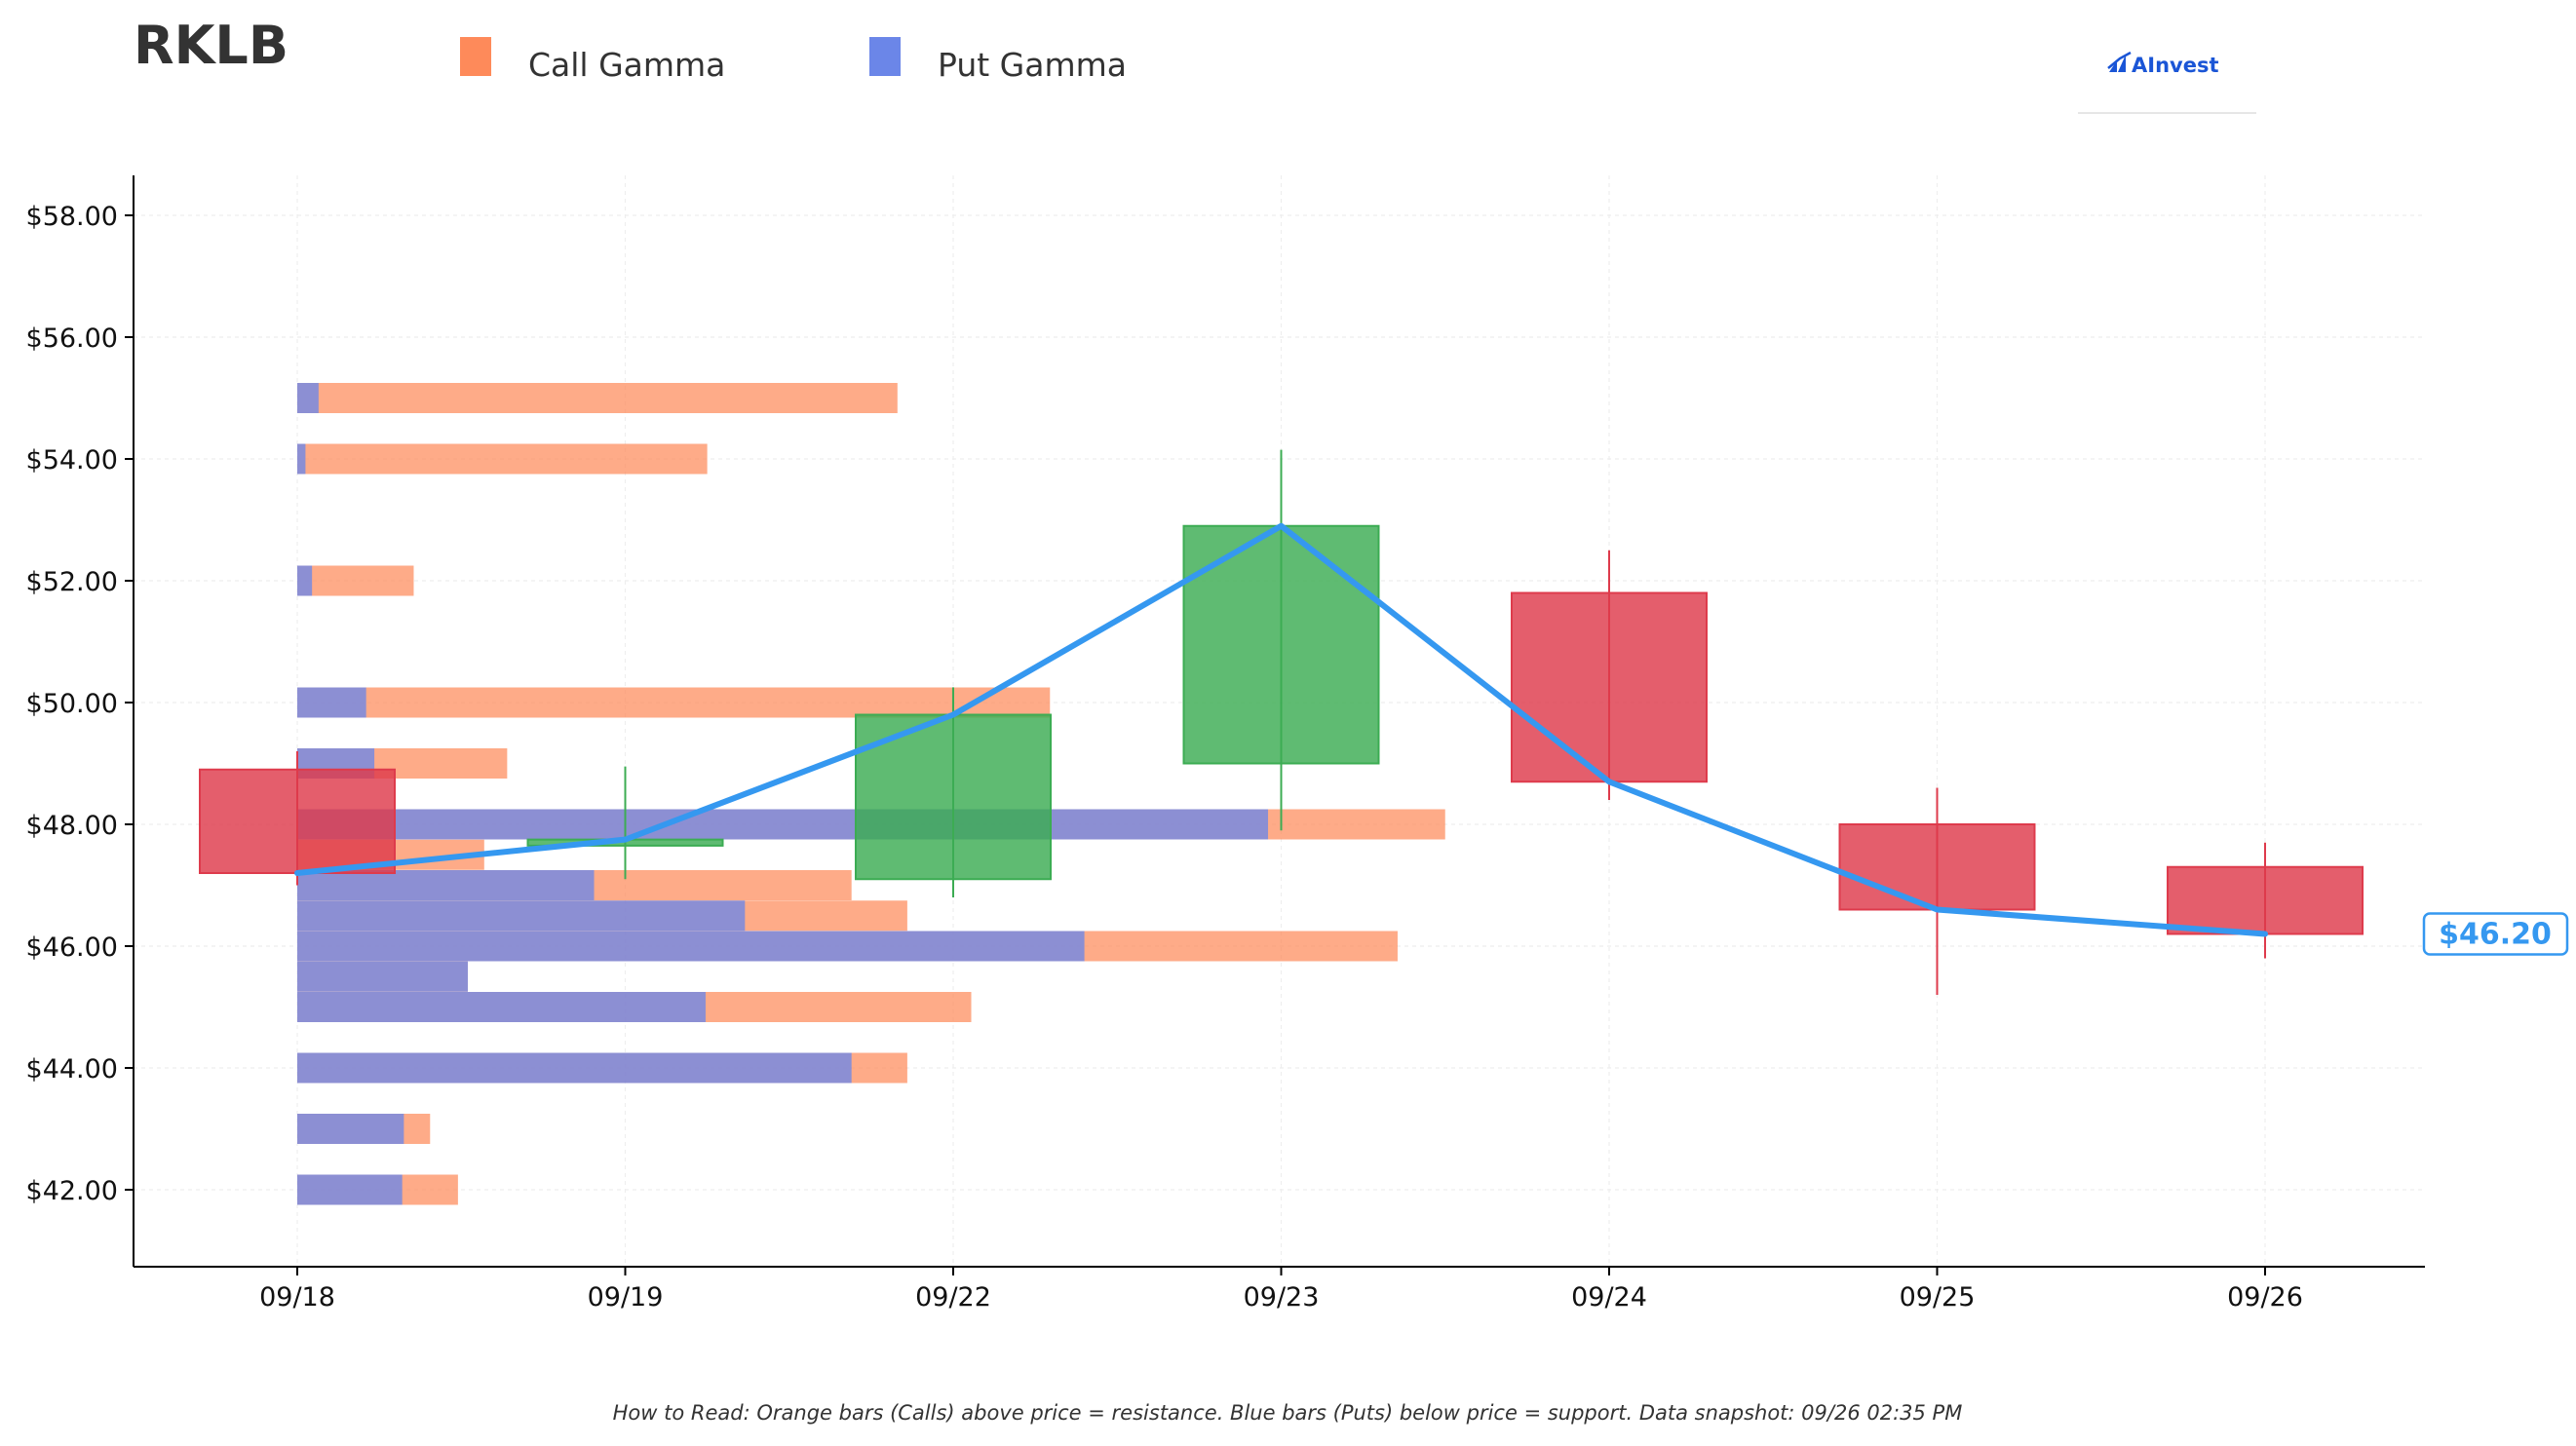  I want to click on chart-title: RKLB, so click(211, 45).